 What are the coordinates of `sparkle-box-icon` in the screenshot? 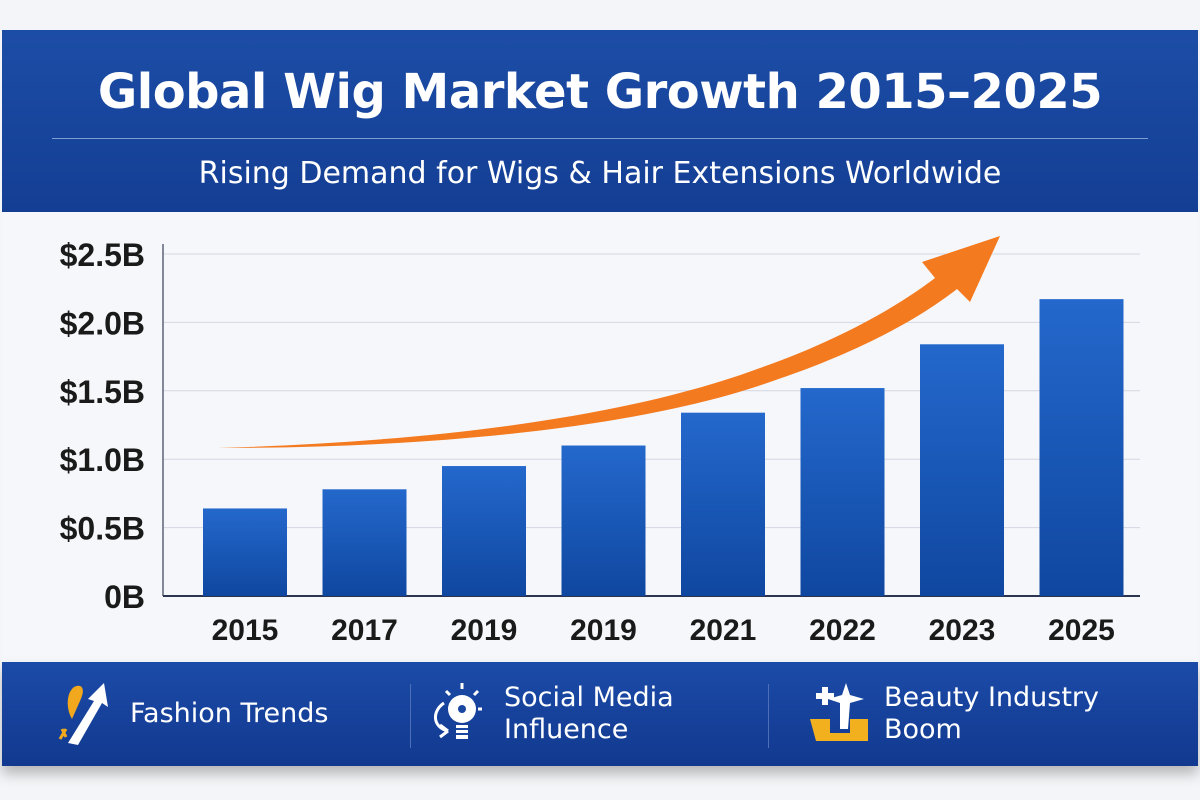 It's located at (839, 712).